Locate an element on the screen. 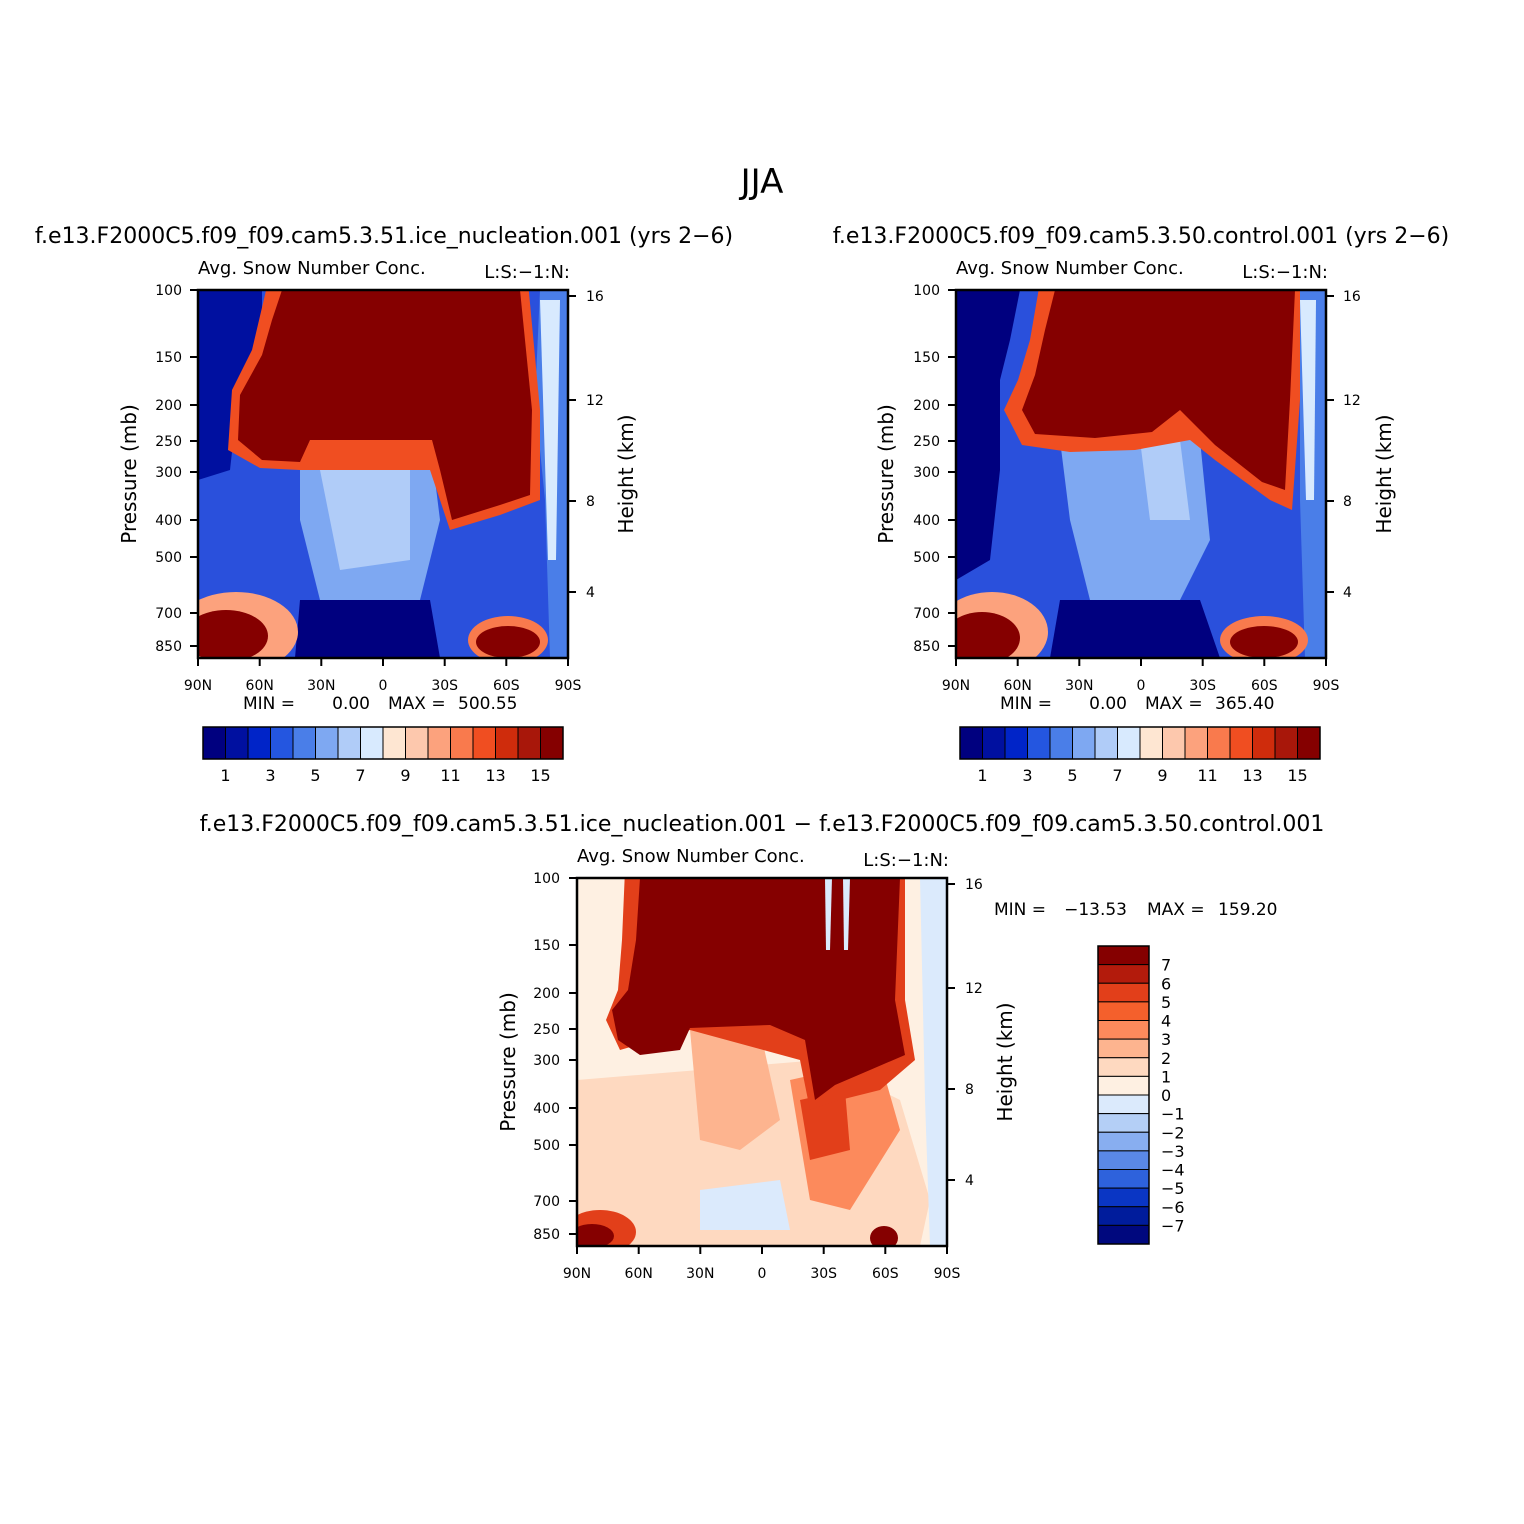  stats-max-value: 500.55 is located at coordinates (487, 704).